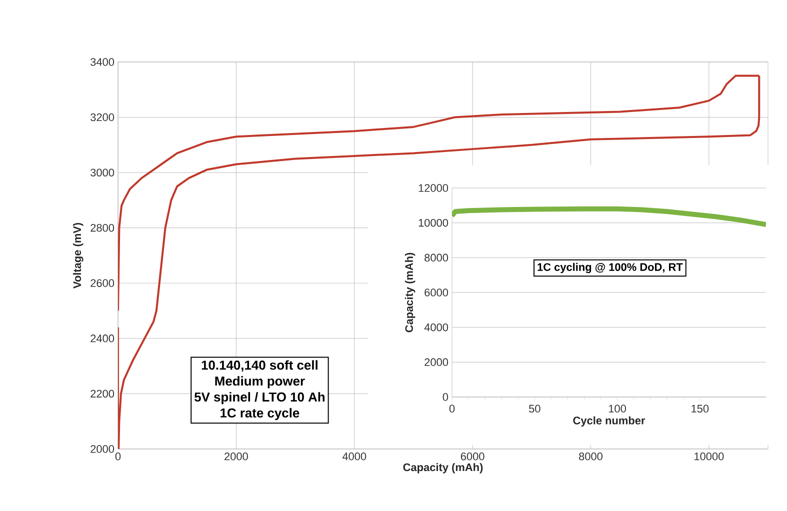 The height and width of the screenshot is (511, 787). Describe the element at coordinates (436, 258) in the screenshot. I see `y-tick-label: 8000` at that location.